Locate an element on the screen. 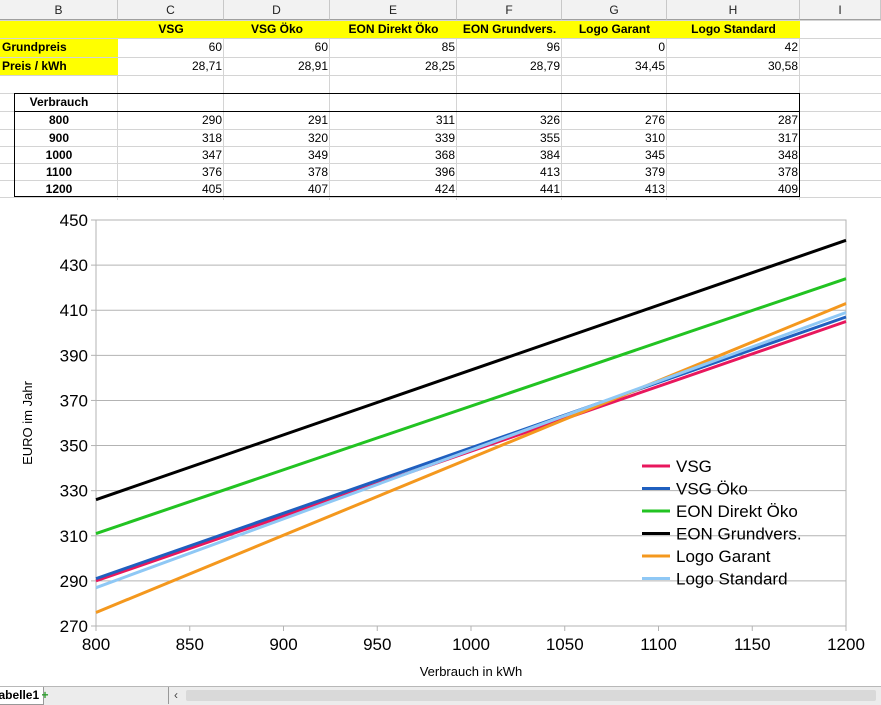 The width and height of the screenshot is (881, 705). verbrauch-row-label: 1200 is located at coordinates (59, 189).